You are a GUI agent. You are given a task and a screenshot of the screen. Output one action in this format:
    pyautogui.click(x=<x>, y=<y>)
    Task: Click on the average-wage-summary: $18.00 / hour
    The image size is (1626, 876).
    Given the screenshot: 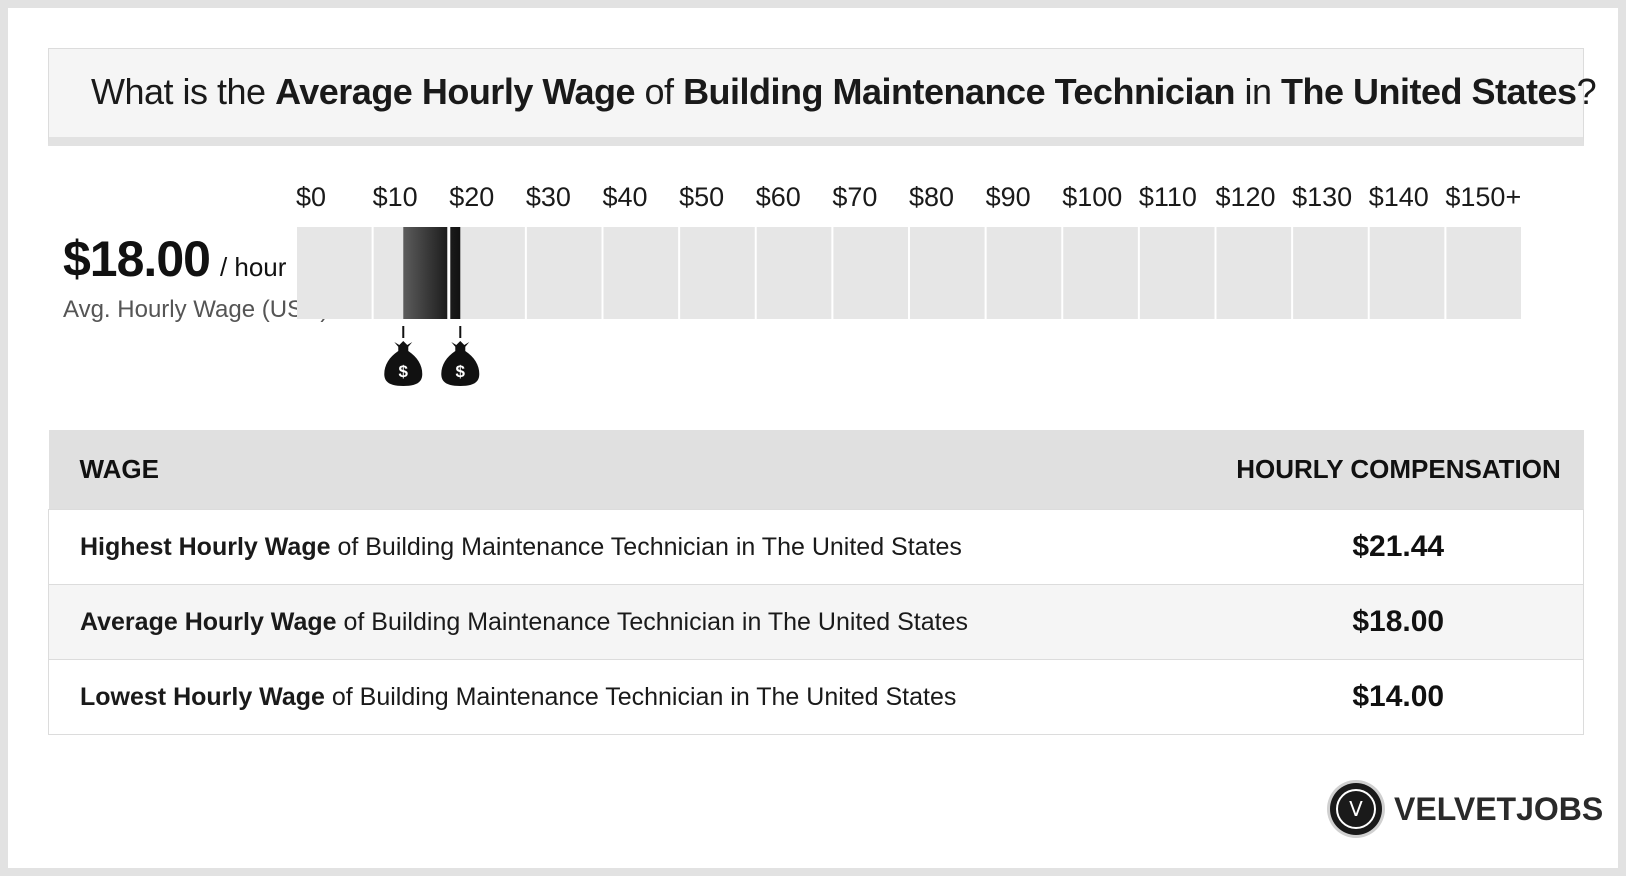 What is the action you would take?
    pyautogui.click(x=174, y=259)
    